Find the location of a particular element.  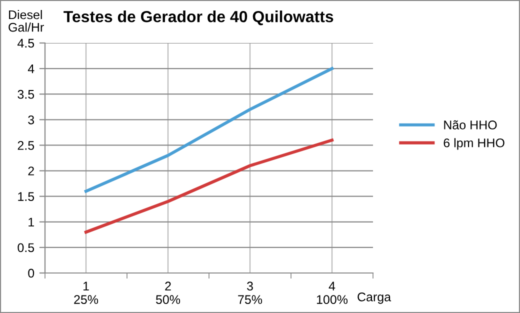

y-tick-label: 2 is located at coordinates (31, 171).